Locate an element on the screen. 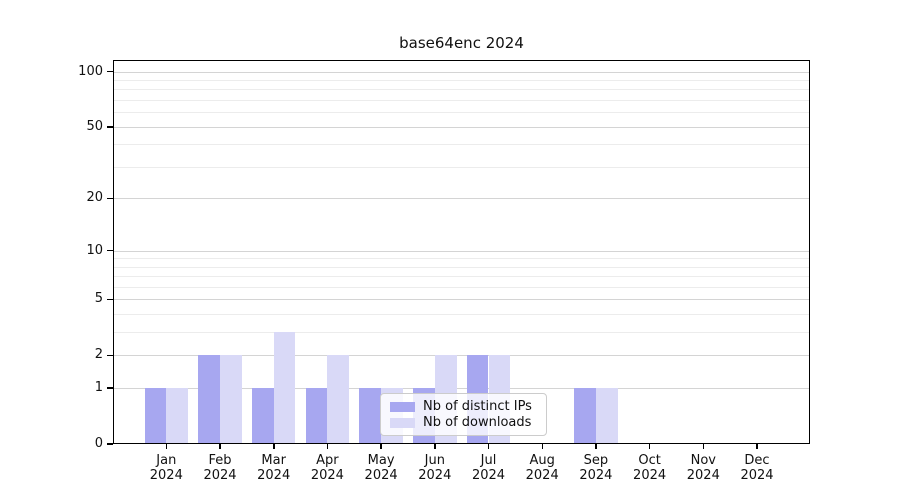 The height and width of the screenshot is (500, 900). x-tick-label-nov: Nov 2024 is located at coordinates (703, 468).